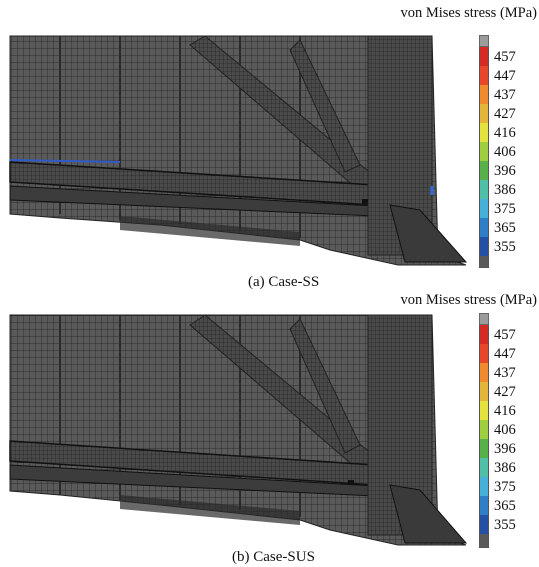 This screenshot has height=567, width=539. Describe the element at coordinates (273, 557) in the screenshot. I see `caption: (b) Case-SUS` at that location.